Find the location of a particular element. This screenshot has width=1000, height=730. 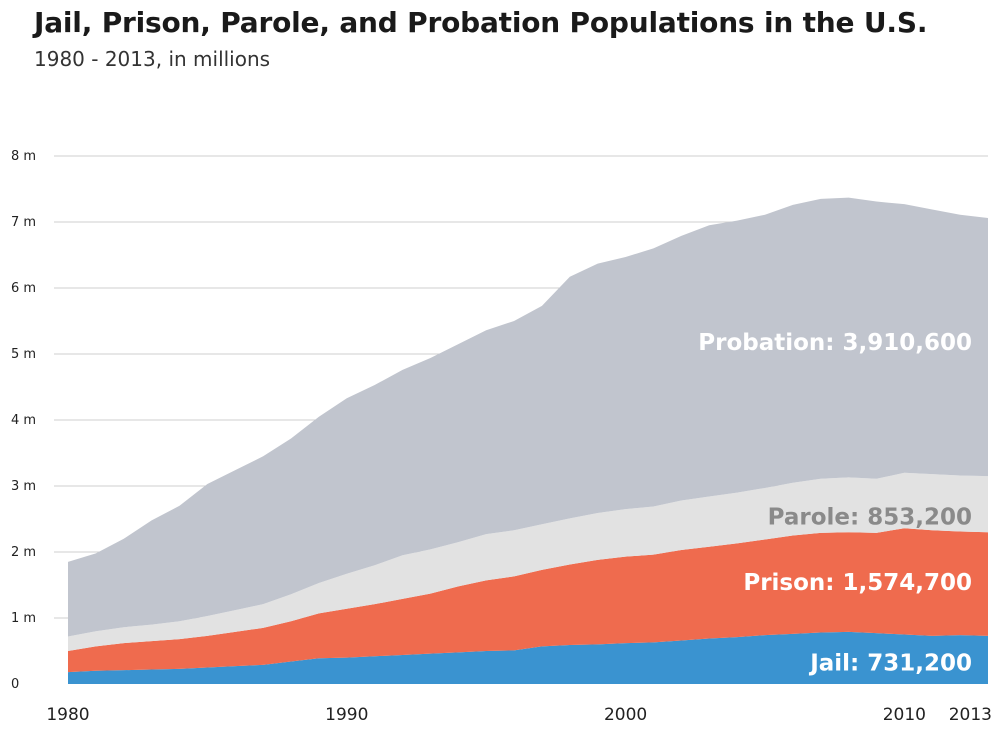

area-jail is located at coordinates (528, 657).